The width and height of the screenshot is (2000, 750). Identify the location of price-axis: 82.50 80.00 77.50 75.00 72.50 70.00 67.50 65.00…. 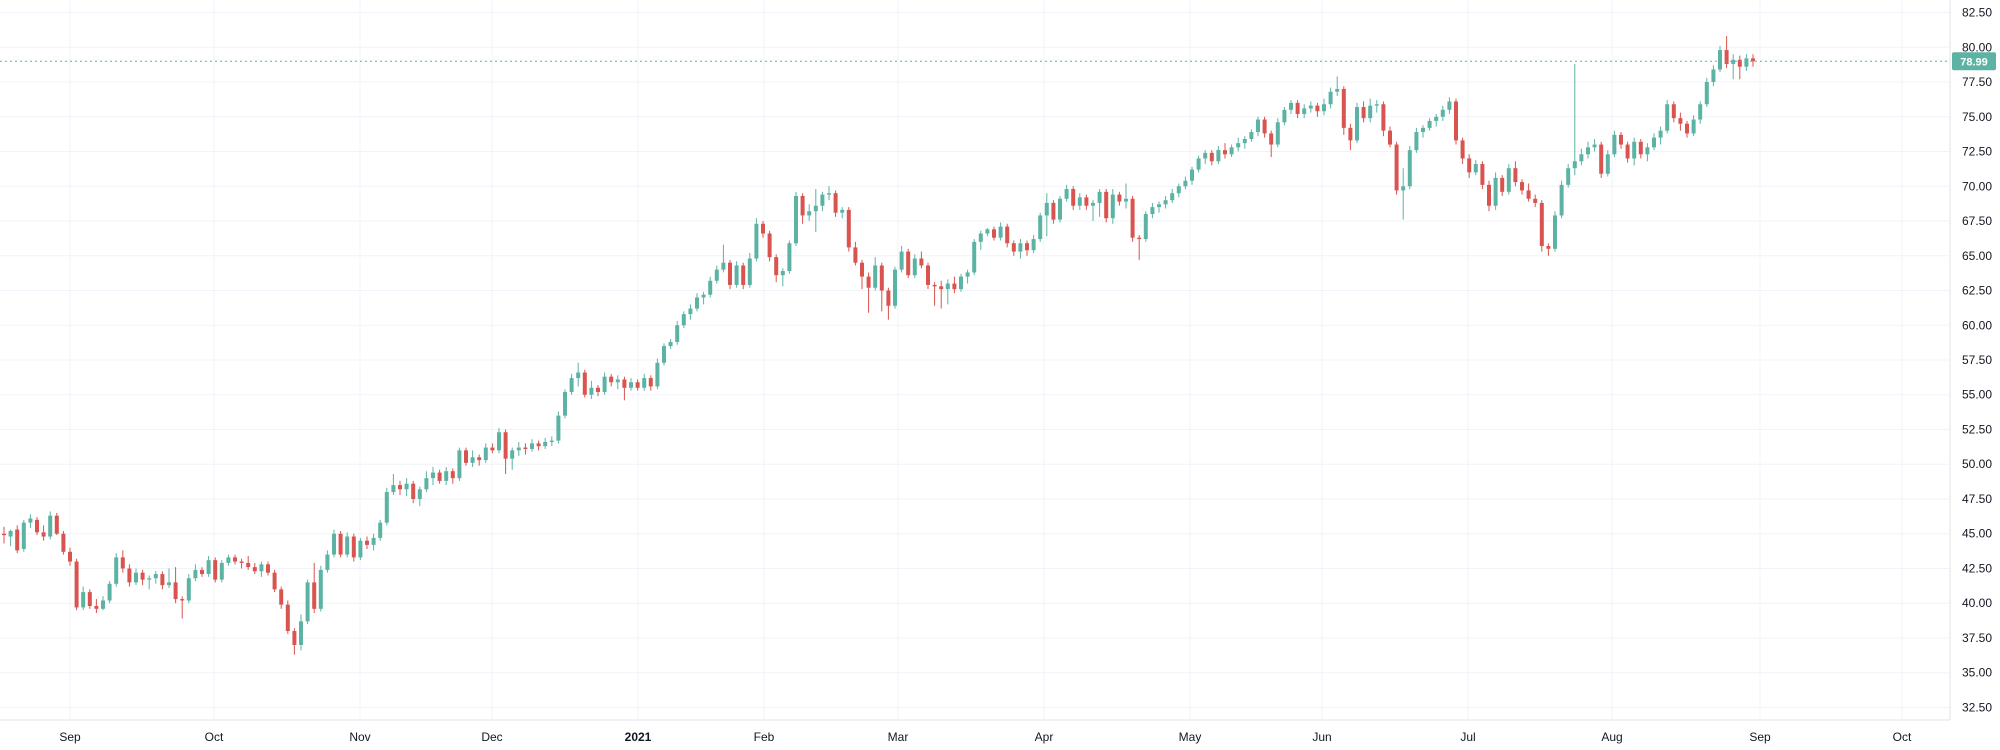
(1970, 360).